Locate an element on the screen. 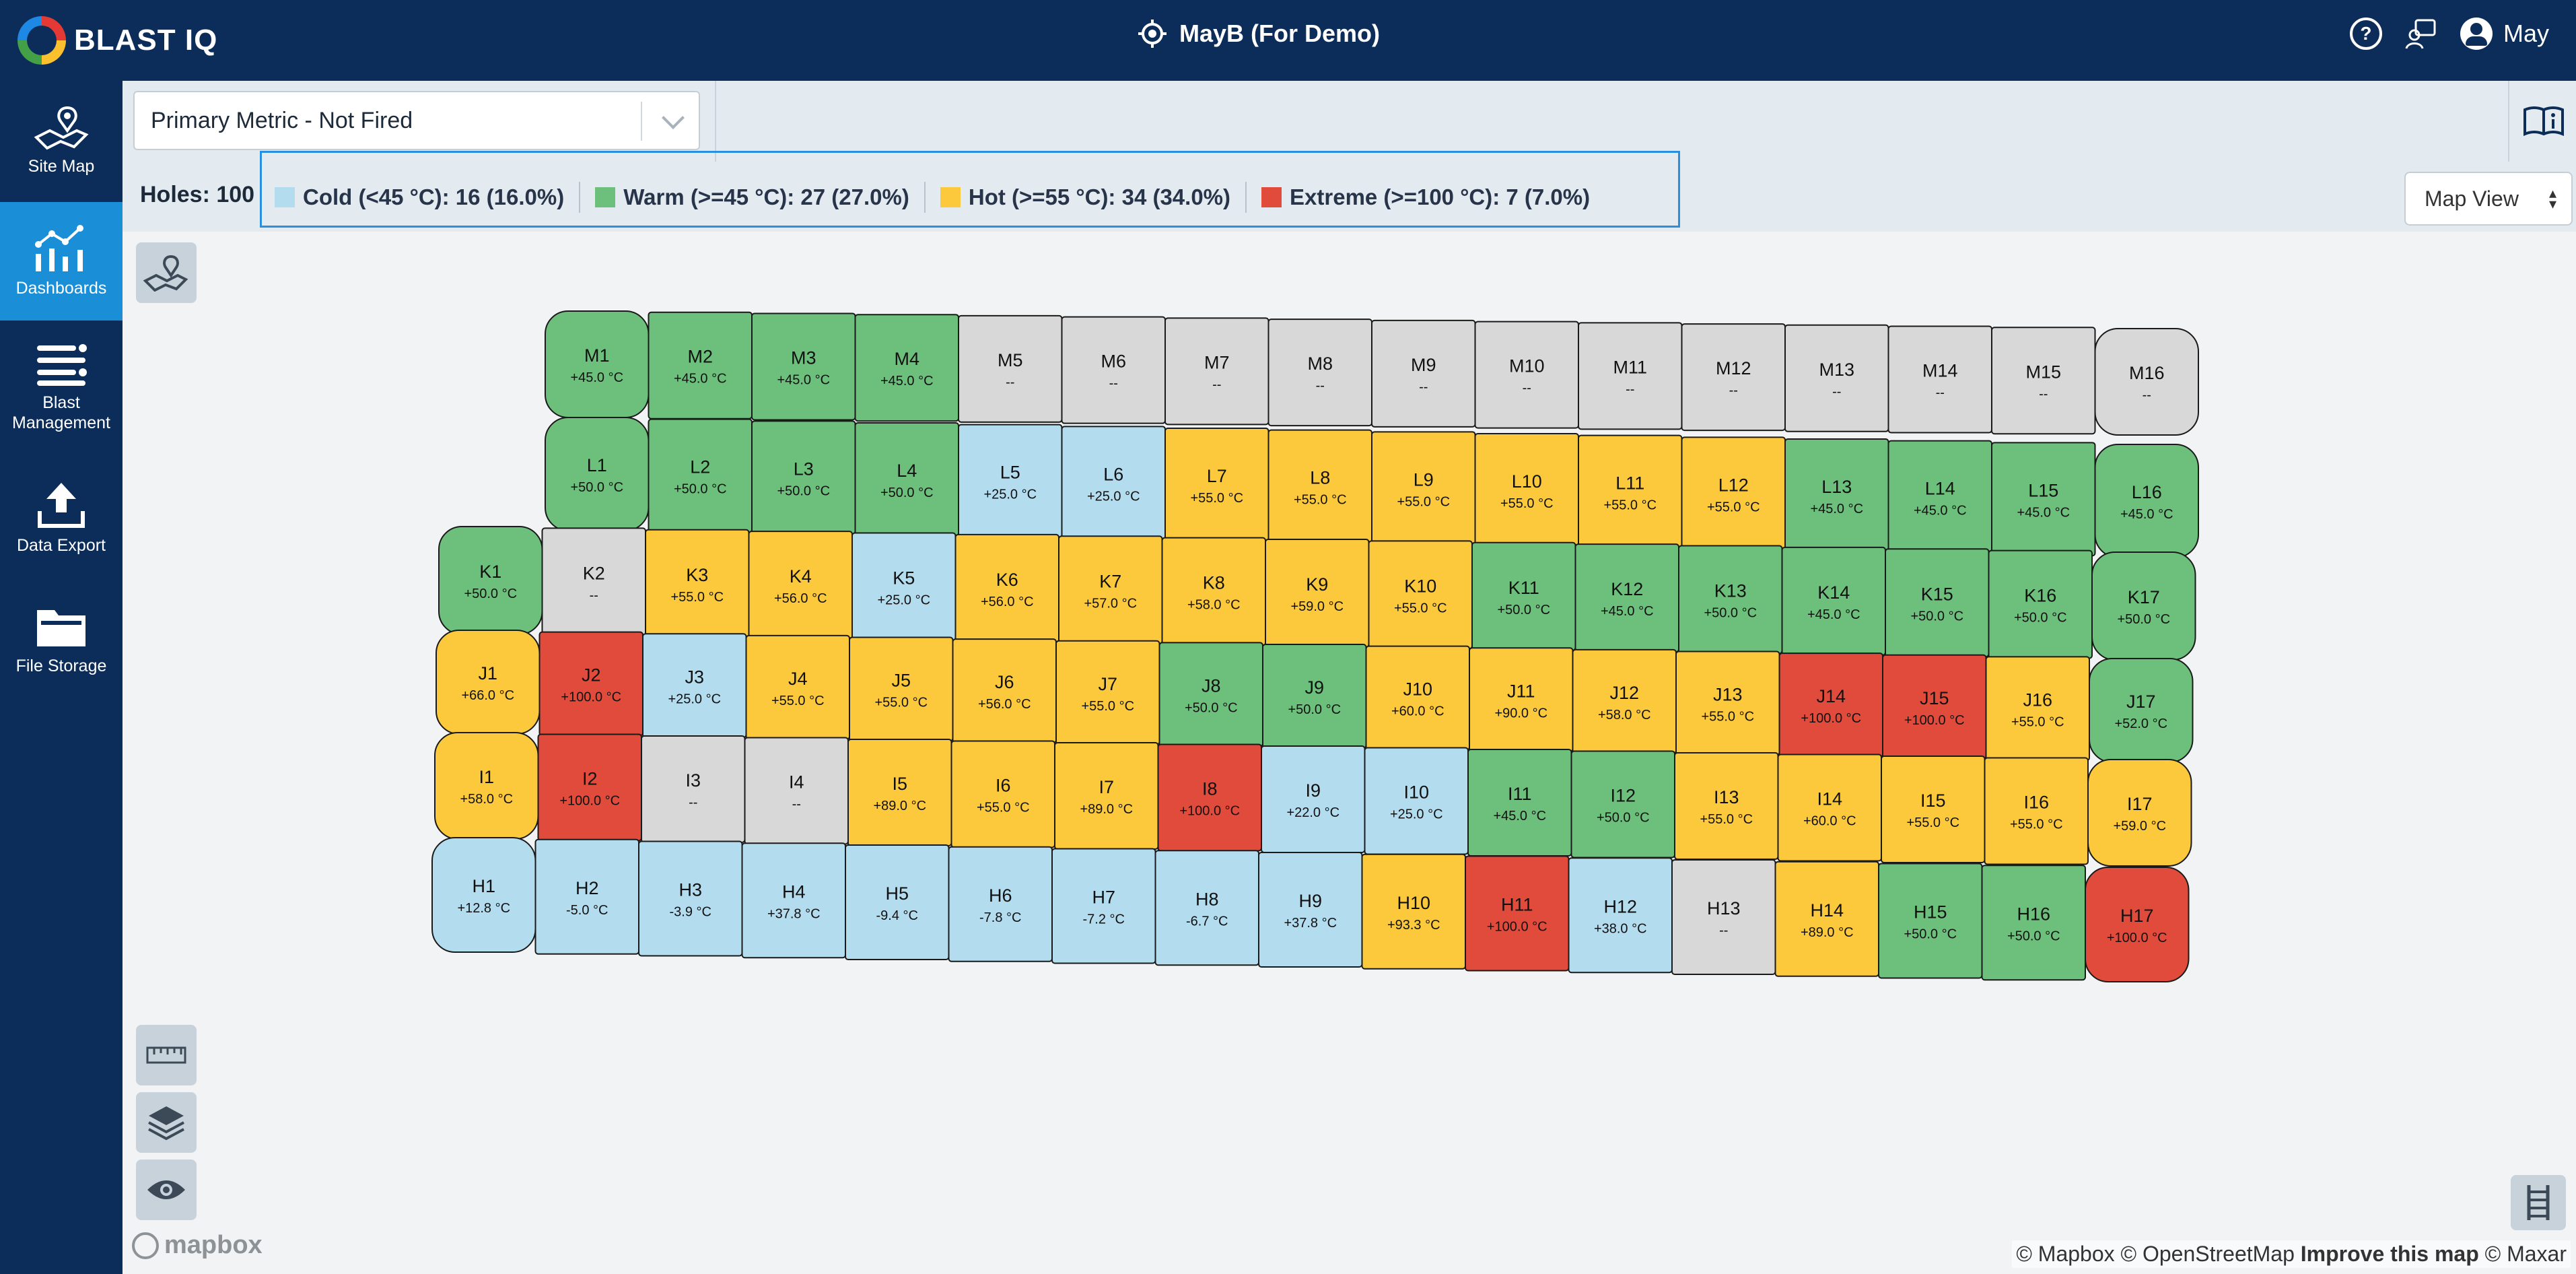 The width and height of the screenshot is (2576, 1274). hole-temperature: +58.0 °C is located at coordinates (1214, 605).